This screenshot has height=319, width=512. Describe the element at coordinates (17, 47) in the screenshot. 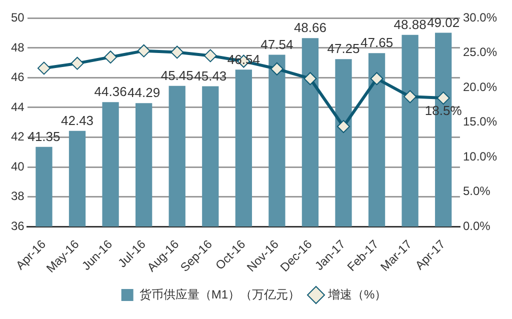

I see `y-tick-label: 48` at that location.